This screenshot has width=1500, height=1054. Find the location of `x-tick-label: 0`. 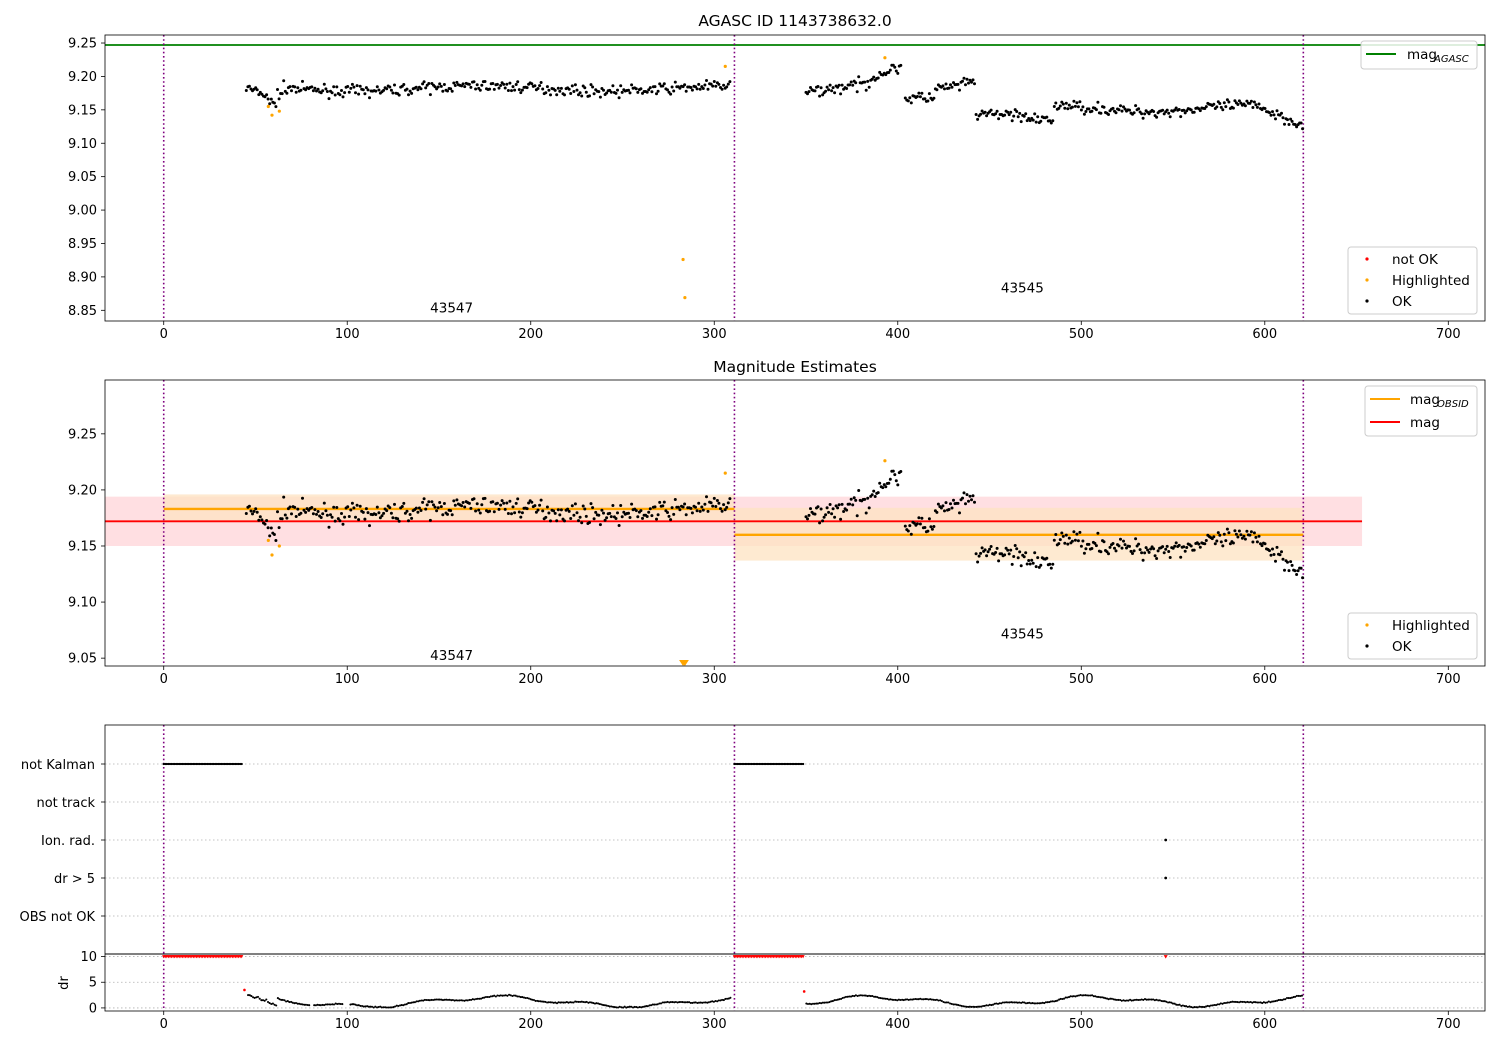

x-tick-label: 0 is located at coordinates (164, 334).